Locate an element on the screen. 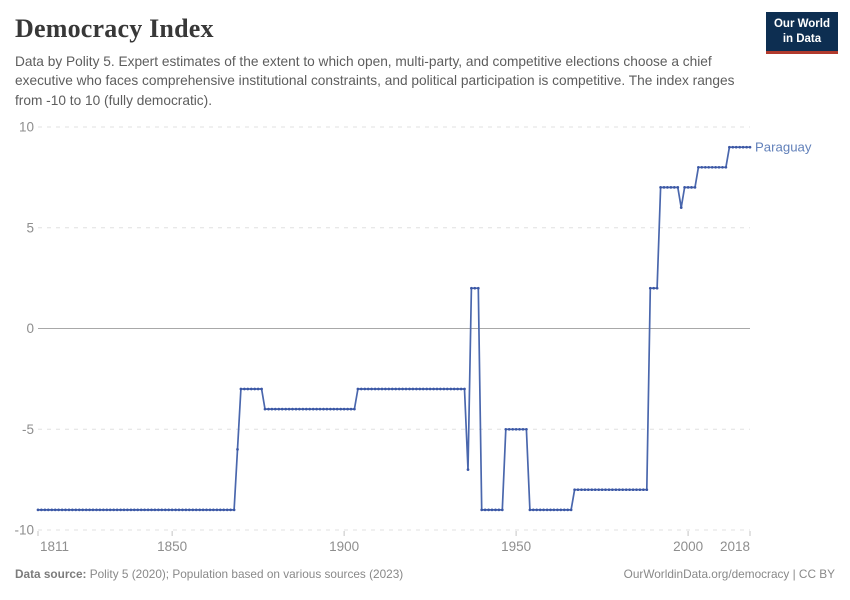 The image size is (850, 600). owid-logo: Our World in Data is located at coordinates (801, 33).